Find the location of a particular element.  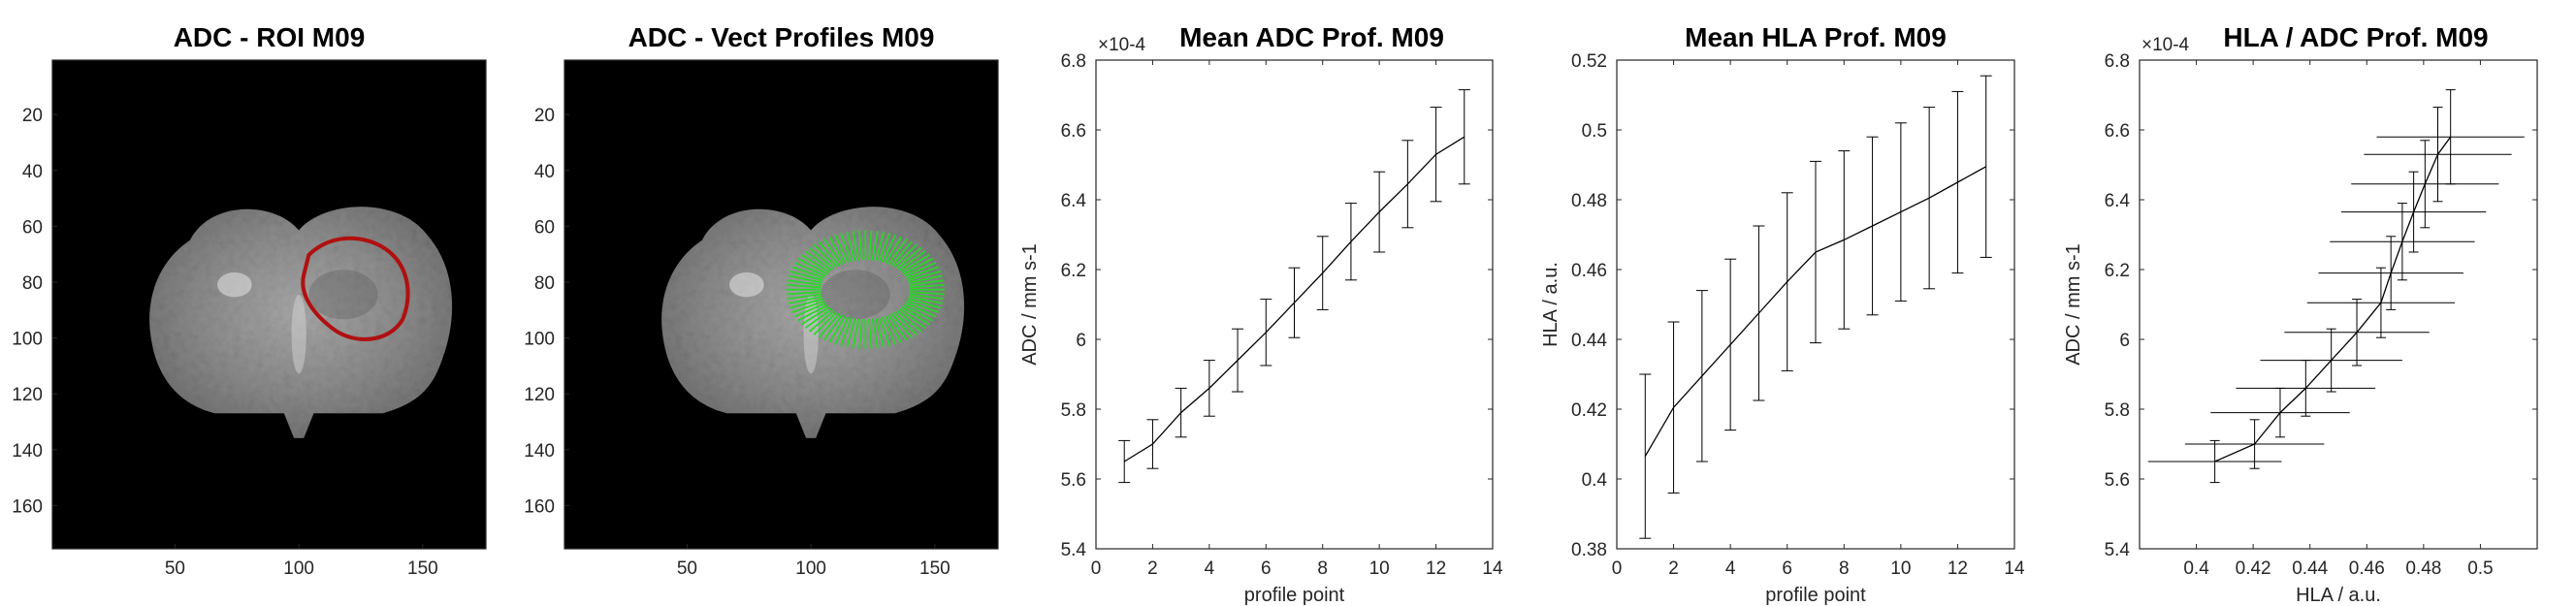

panel-title: HLA / ADC Prof. M09 is located at coordinates (2355, 37).